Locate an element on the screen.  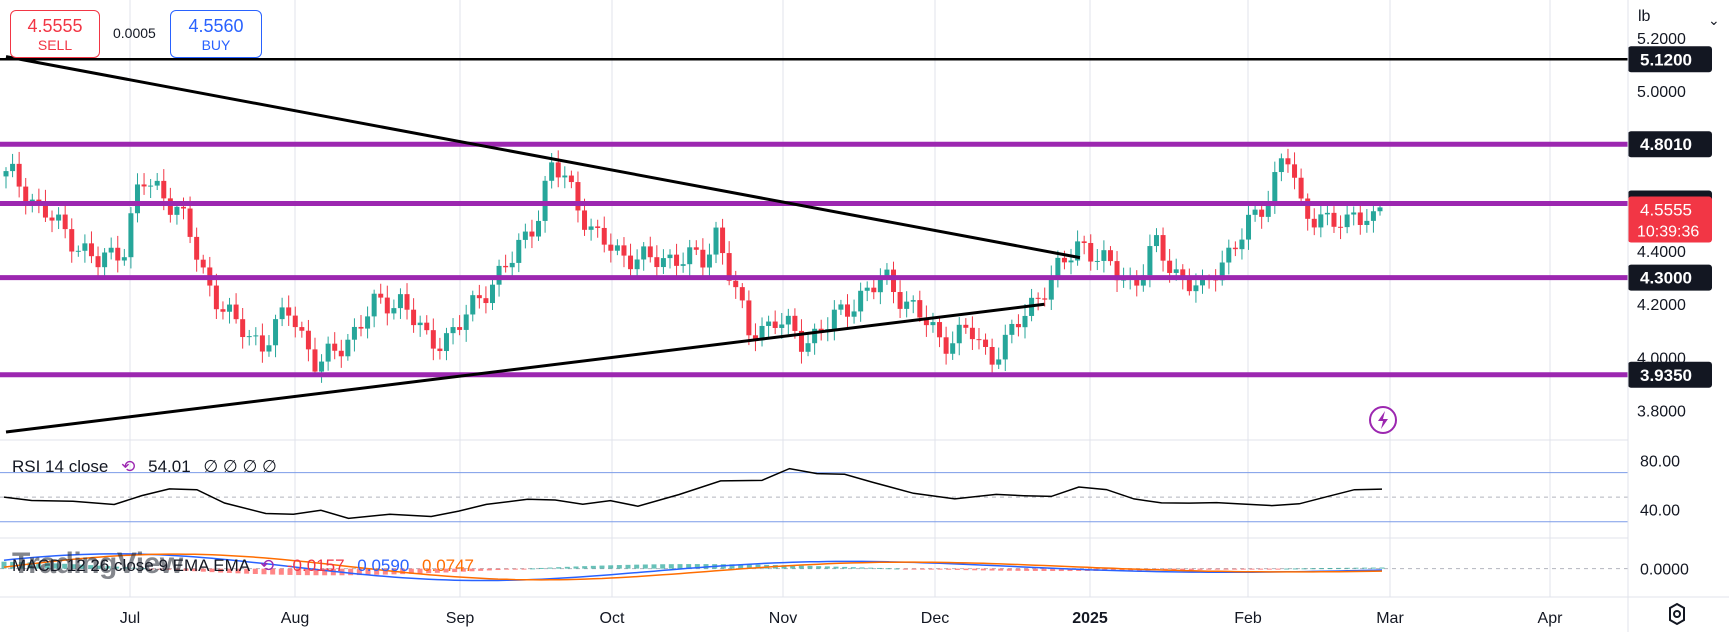
settings-icon is located at coordinates (1677, 614).